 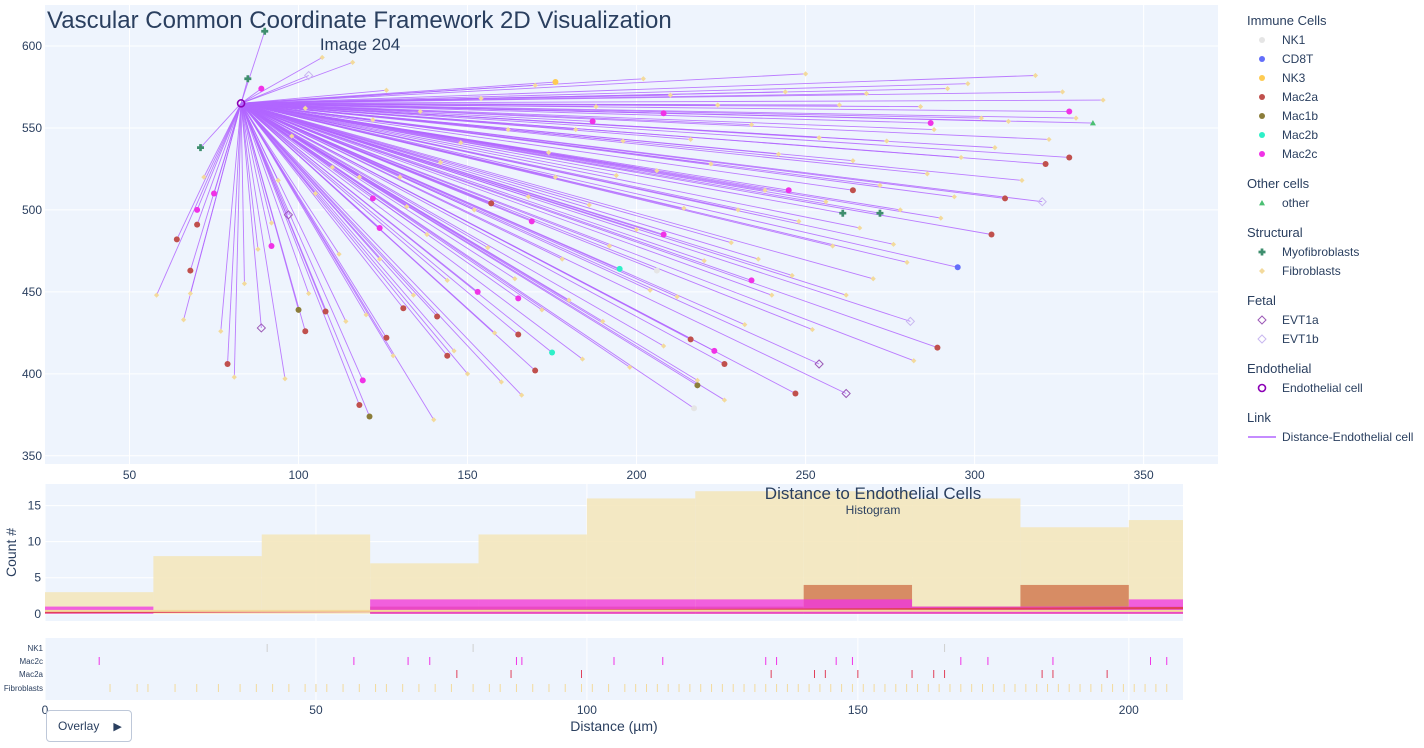 I want to click on legend-item: CD8T, so click(x=1286, y=59).